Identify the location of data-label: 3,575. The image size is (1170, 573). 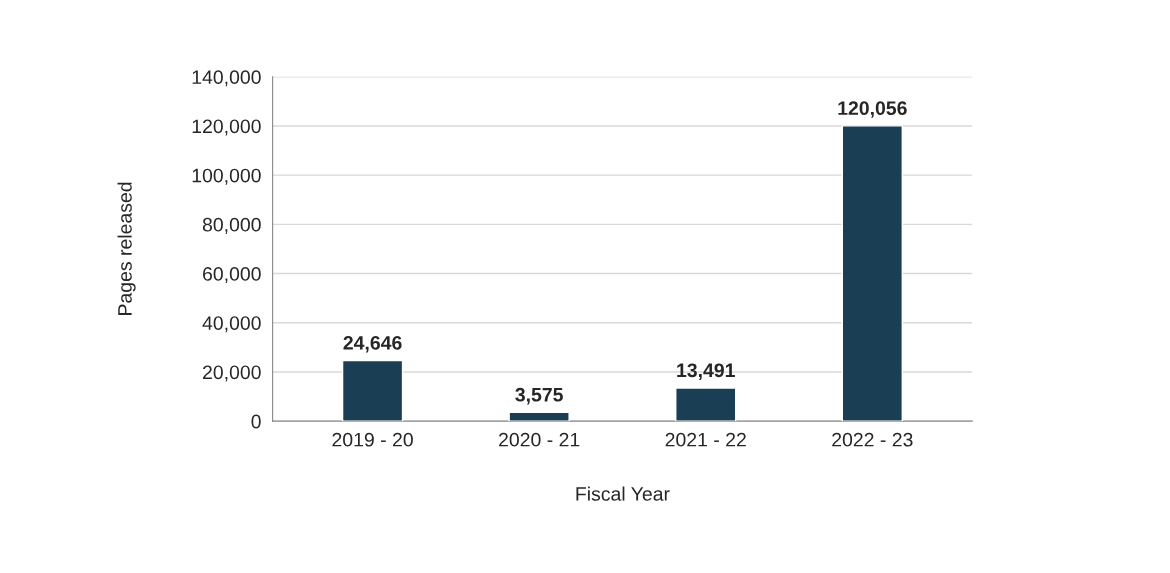
(539, 396).